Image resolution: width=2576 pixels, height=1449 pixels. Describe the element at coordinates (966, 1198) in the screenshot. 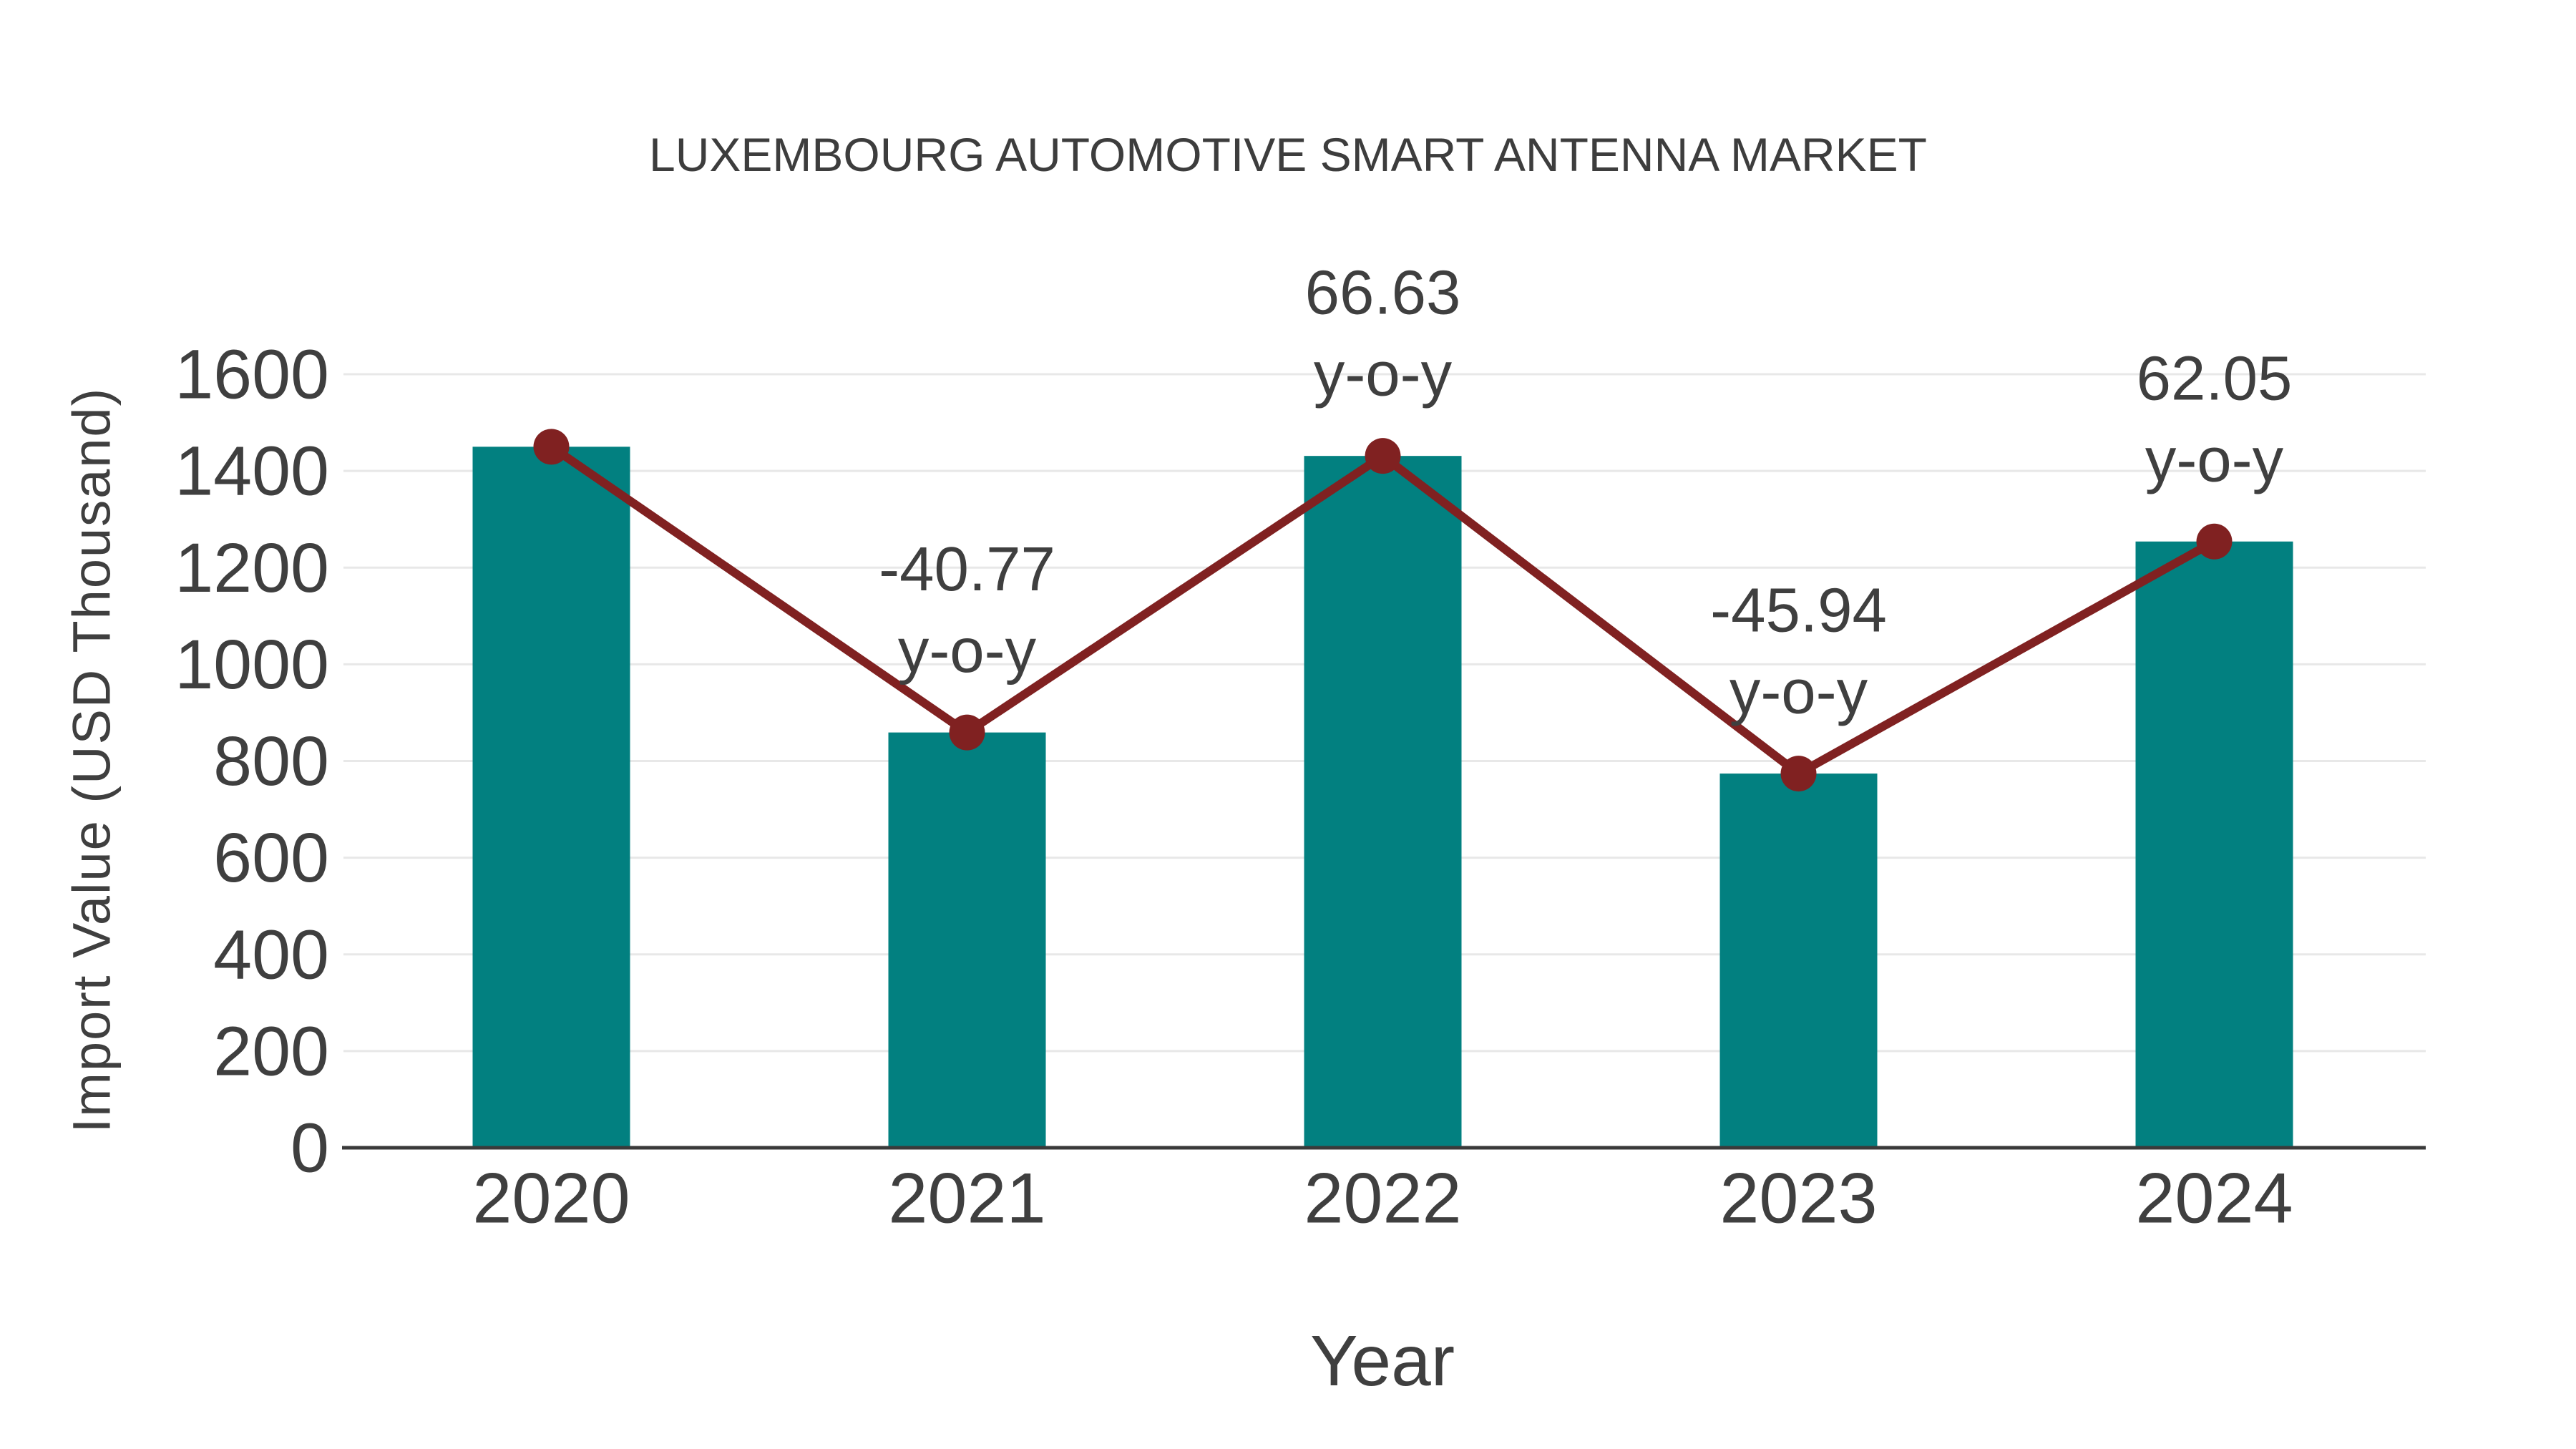

I see `x-tick-label-2021: 2021` at that location.